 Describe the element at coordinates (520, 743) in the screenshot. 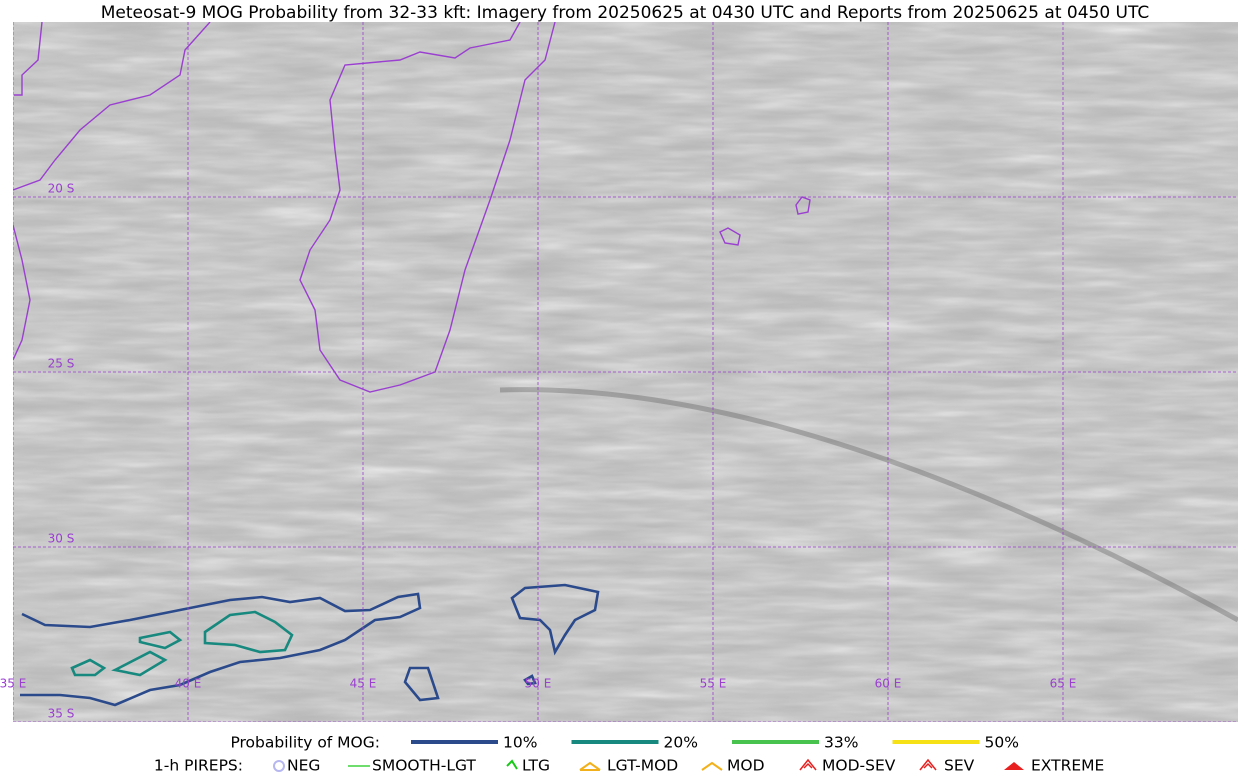

I see `legend-label: 10%` at that location.